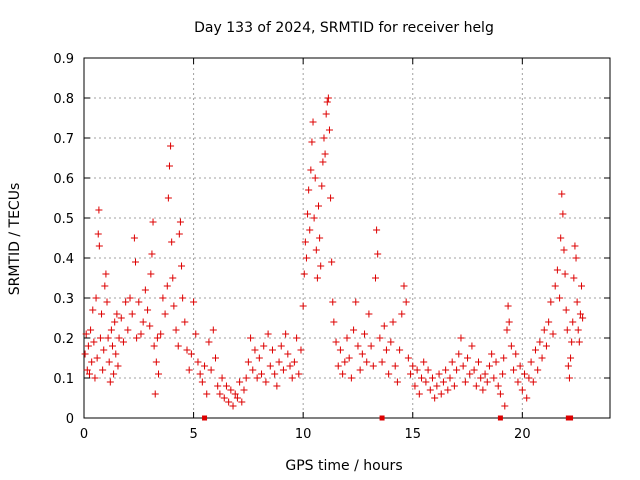  I want to click on x-tick-label: 5, so click(193, 434).